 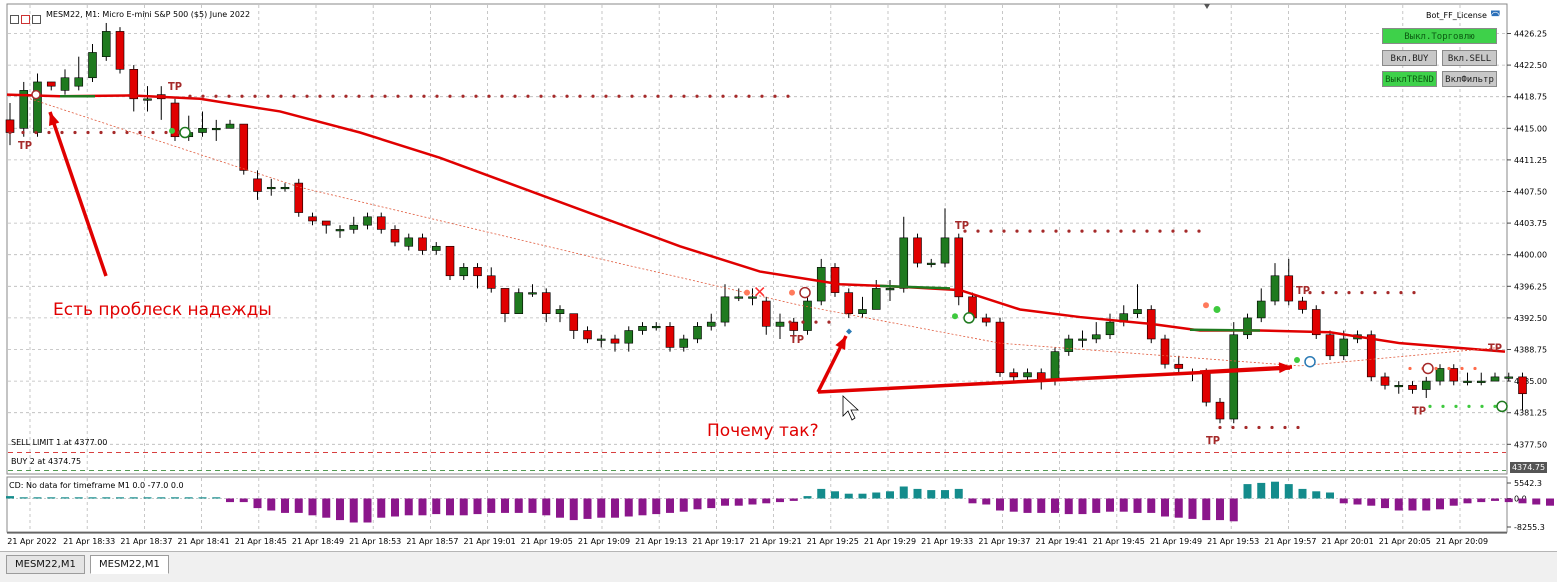 What do you see at coordinates (129, 564) in the screenshot?
I see `chart-tab-2: MESM22,M1` at bounding box center [129, 564].